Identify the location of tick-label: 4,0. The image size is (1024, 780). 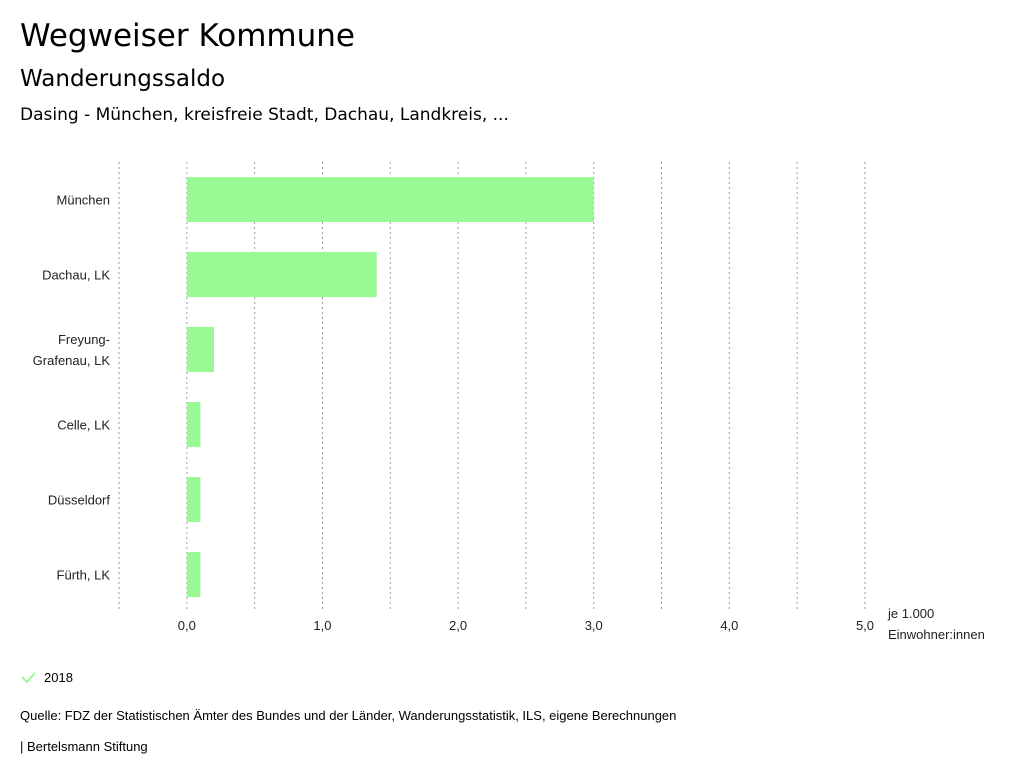
(729, 625).